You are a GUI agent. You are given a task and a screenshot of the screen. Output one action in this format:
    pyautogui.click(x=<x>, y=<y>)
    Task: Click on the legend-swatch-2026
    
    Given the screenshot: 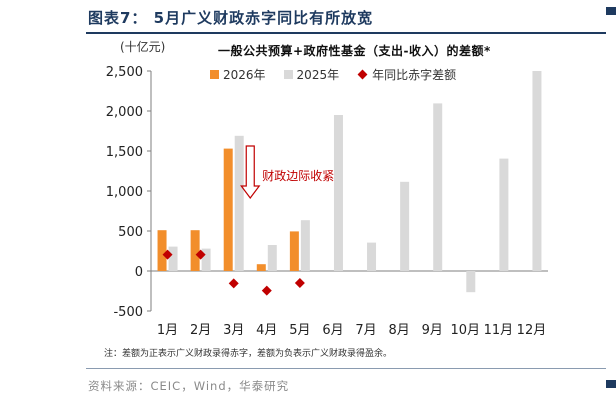 What is the action you would take?
    pyautogui.click(x=214, y=74)
    